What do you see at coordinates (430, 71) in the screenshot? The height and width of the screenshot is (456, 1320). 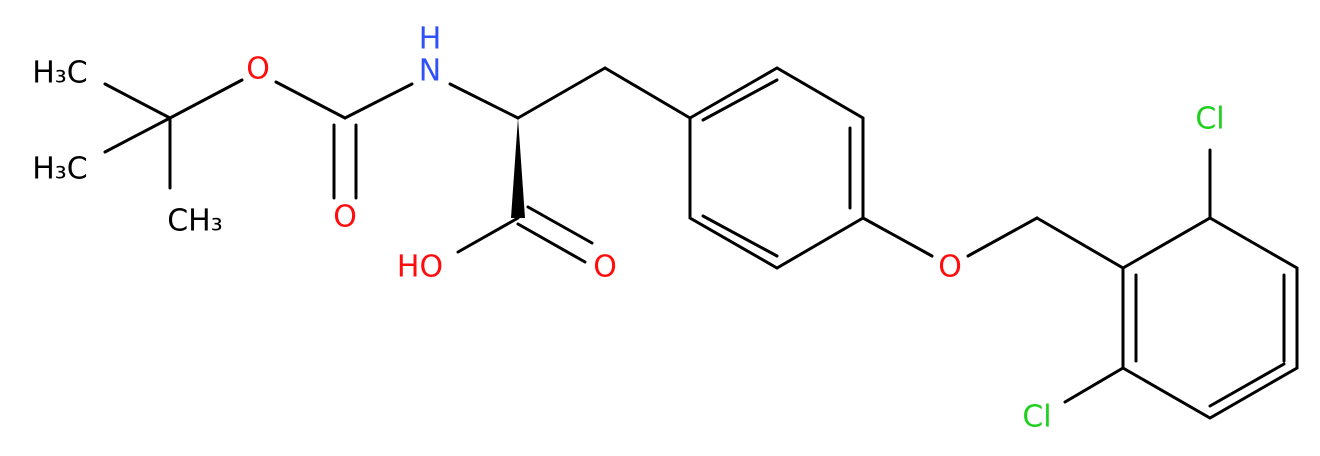 I see `atom-label: N` at bounding box center [430, 71].